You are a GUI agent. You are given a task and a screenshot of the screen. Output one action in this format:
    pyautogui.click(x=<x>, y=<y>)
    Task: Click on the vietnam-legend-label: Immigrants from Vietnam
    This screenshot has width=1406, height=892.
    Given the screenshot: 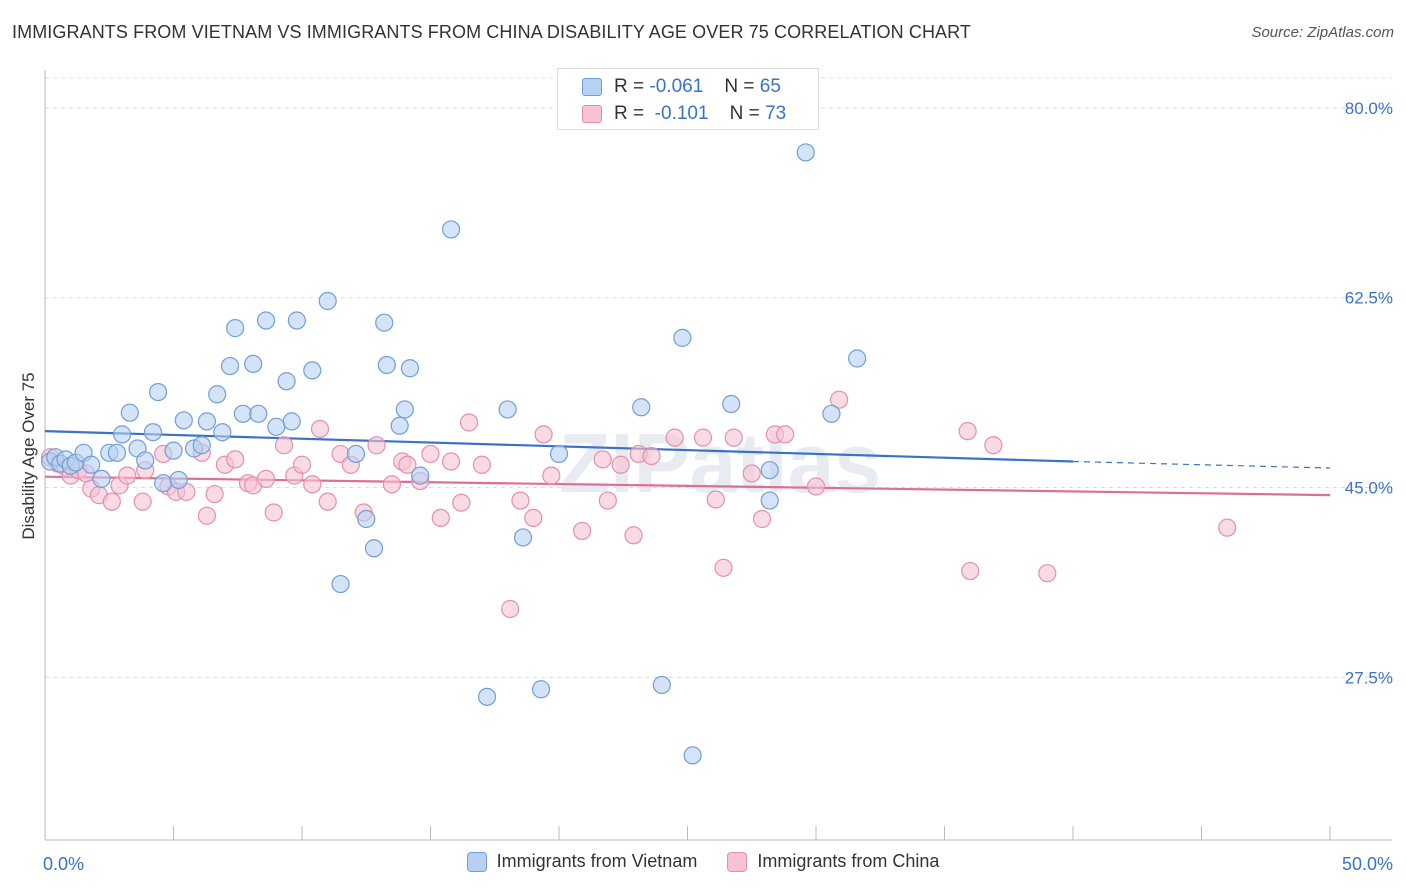 What is the action you would take?
    pyautogui.click(x=597, y=861)
    